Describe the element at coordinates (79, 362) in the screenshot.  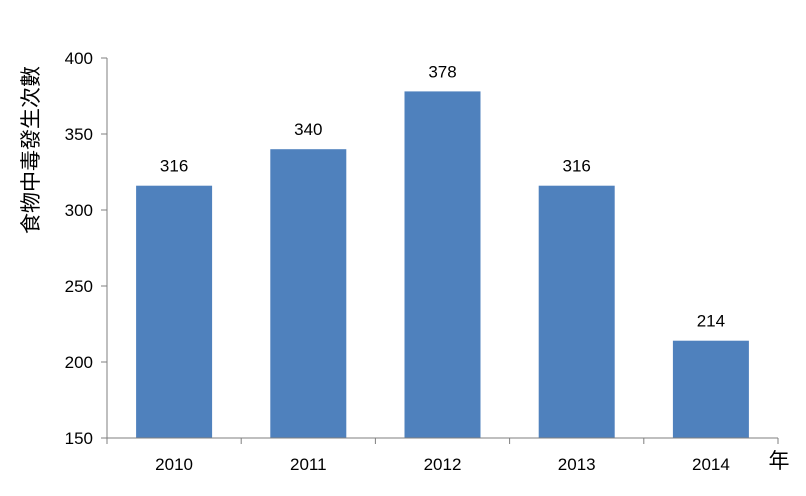
I see `y-tick-label-200: 200` at that location.